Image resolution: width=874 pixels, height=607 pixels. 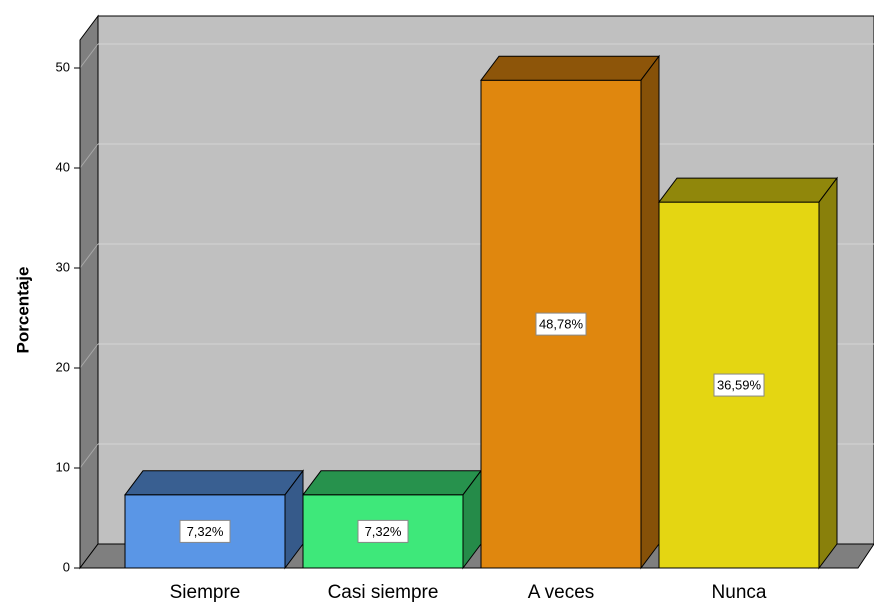 I want to click on x-tick-label: Casi siempre, so click(x=383, y=592).